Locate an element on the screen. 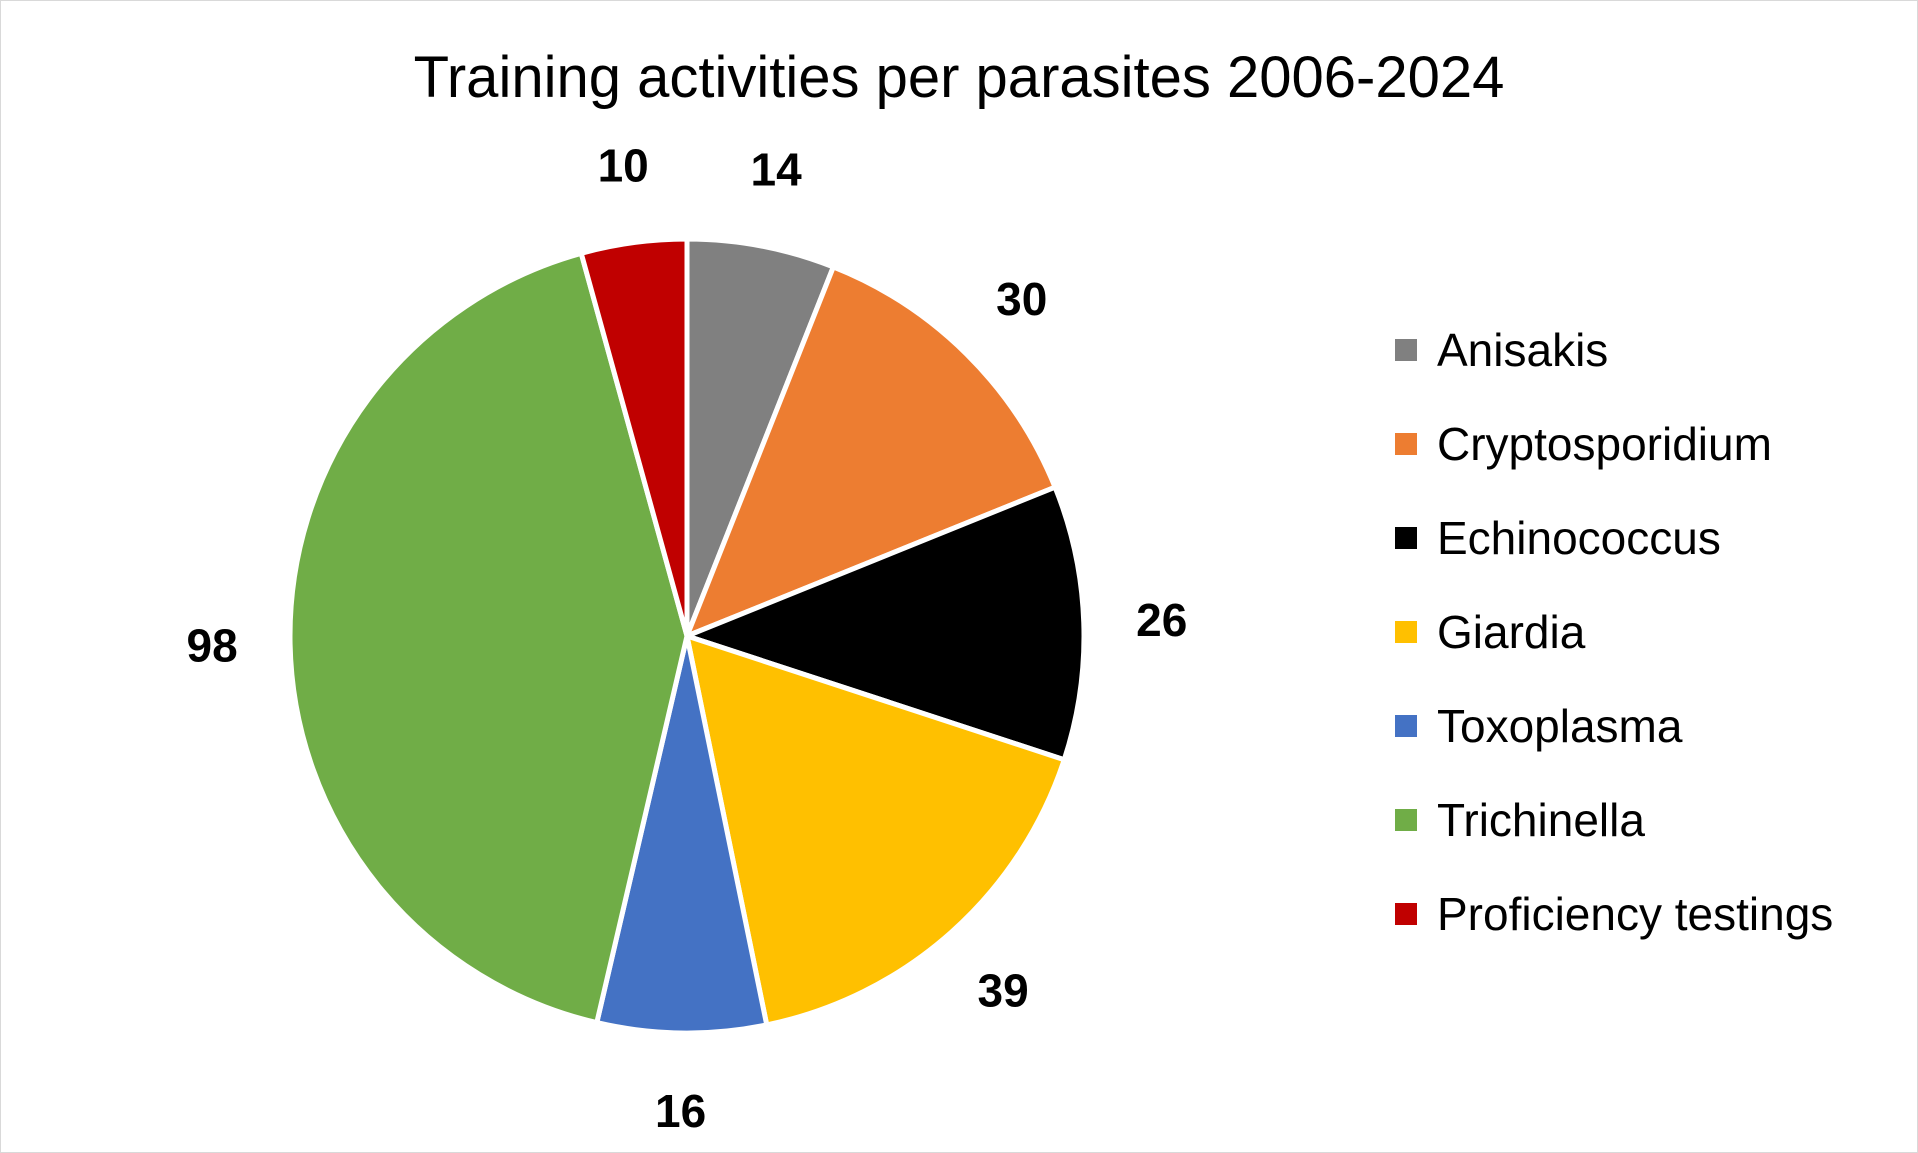 The image size is (1918, 1153). legend-label-trichinella: Trichinella is located at coordinates (1541, 820).